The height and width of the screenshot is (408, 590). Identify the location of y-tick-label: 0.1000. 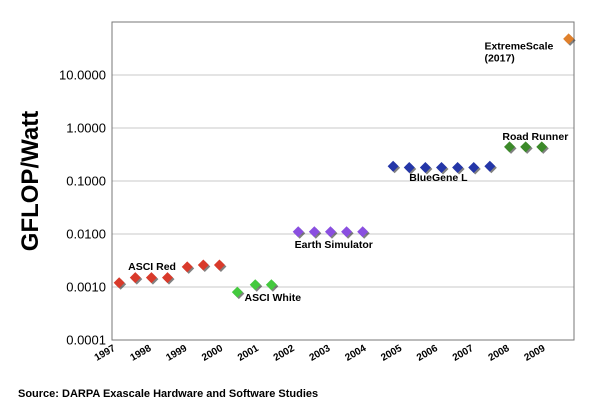
(86, 181).